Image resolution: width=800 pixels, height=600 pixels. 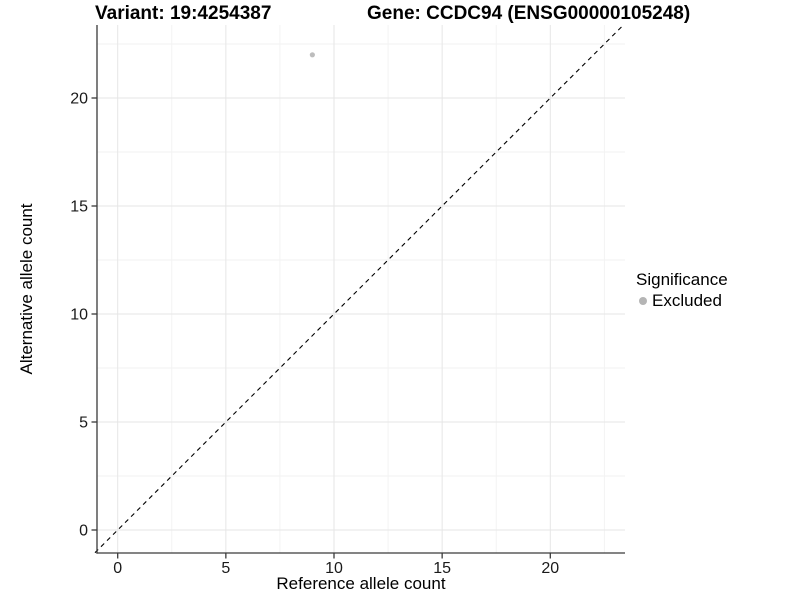 I want to click on plot-title-variant: Variant: 19:4254387, so click(x=183, y=13).